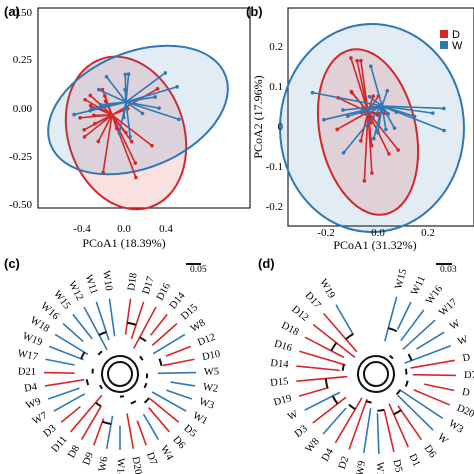  What do you see at coordinates (98, 432) in the screenshot?
I see `branch-D9` at bounding box center [98, 432].